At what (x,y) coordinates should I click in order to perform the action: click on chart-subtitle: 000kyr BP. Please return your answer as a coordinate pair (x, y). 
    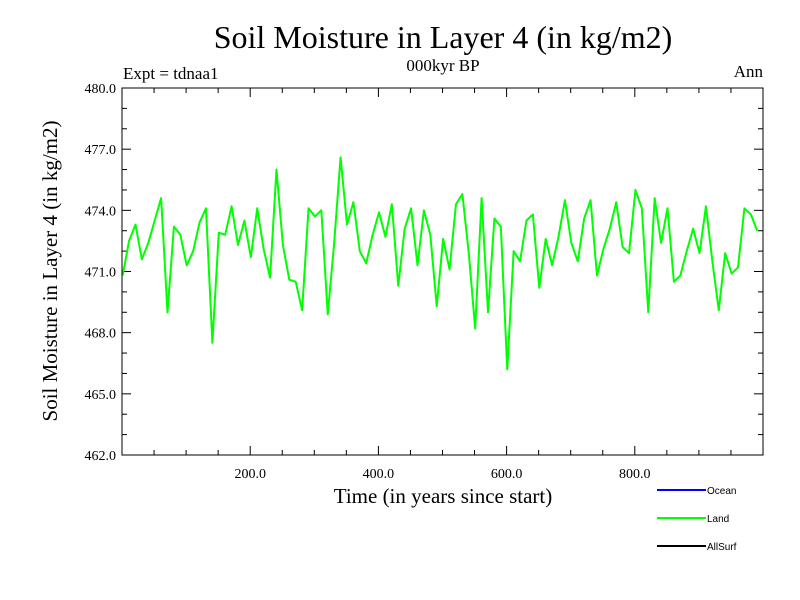
    Looking at the image, I should click on (442, 65).